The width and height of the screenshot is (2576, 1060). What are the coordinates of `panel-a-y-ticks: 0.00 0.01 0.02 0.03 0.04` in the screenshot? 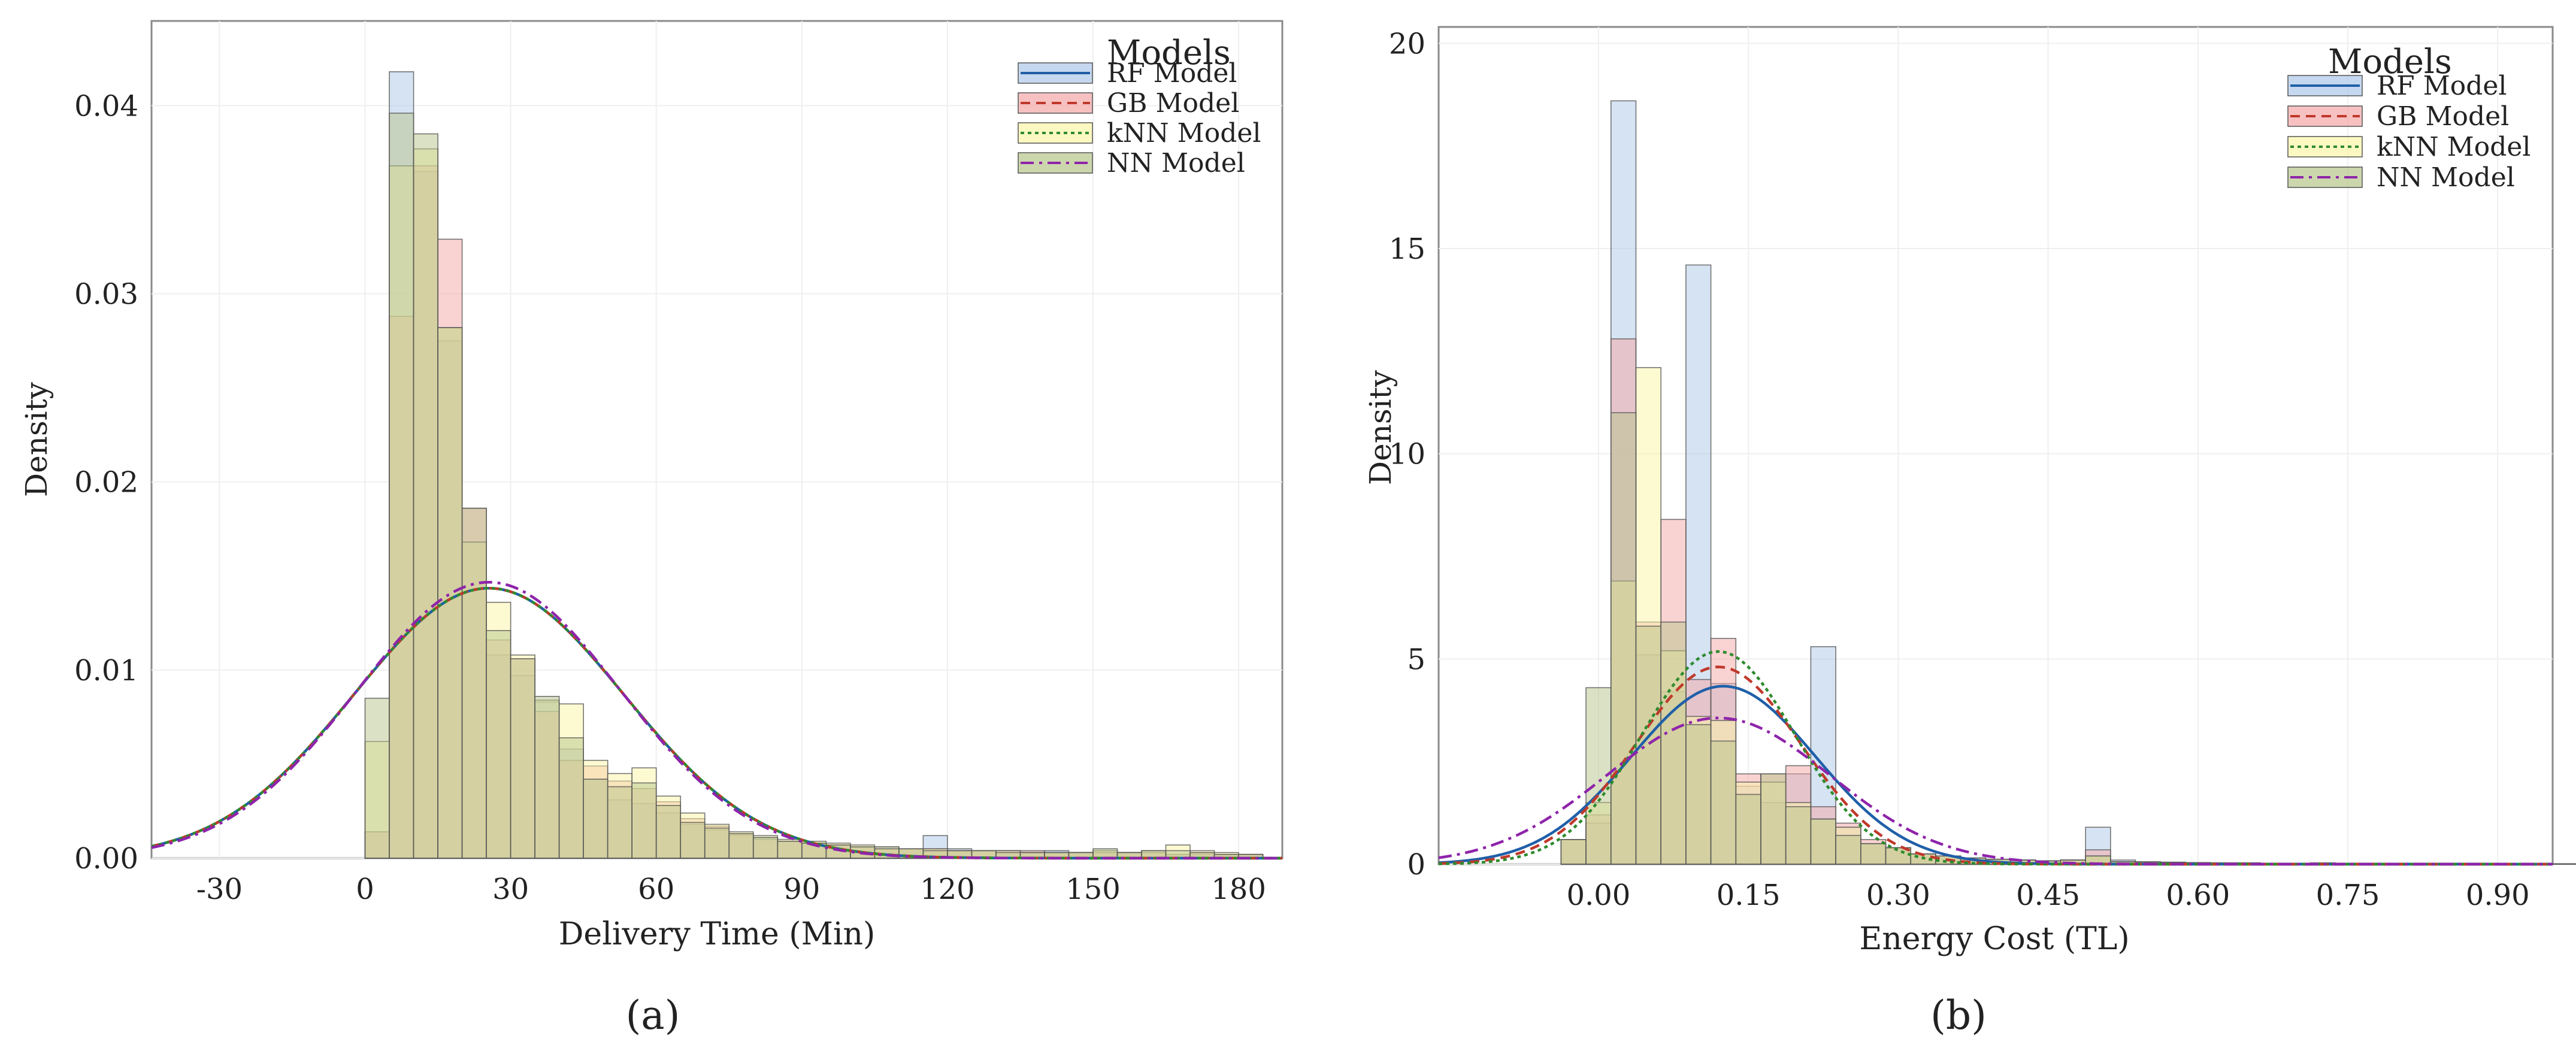 It's located at (106, 483).